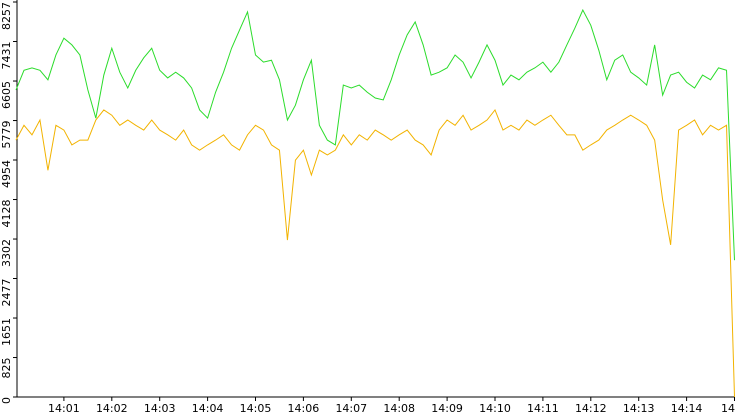 Image resolution: width=735 pixels, height=415 pixels. What do you see at coordinates (6, 400) in the screenshot?
I see `y-tick-label: 0` at bounding box center [6, 400].